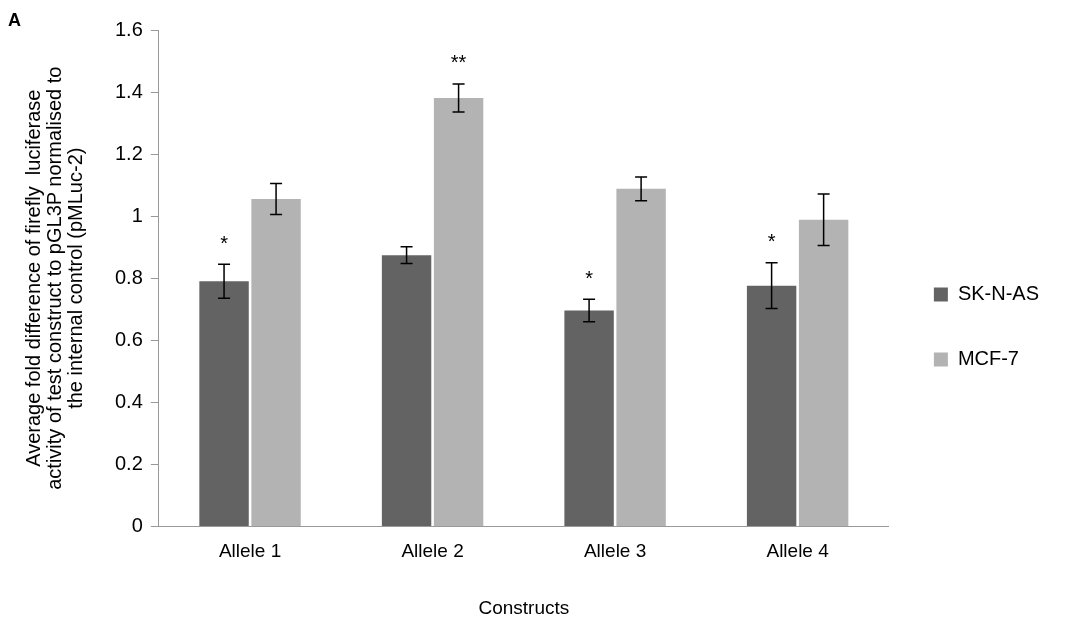 The width and height of the screenshot is (1089, 644). What do you see at coordinates (988, 358) in the screenshot?
I see `legend-label: MCF-7` at bounding box center [988, 358].